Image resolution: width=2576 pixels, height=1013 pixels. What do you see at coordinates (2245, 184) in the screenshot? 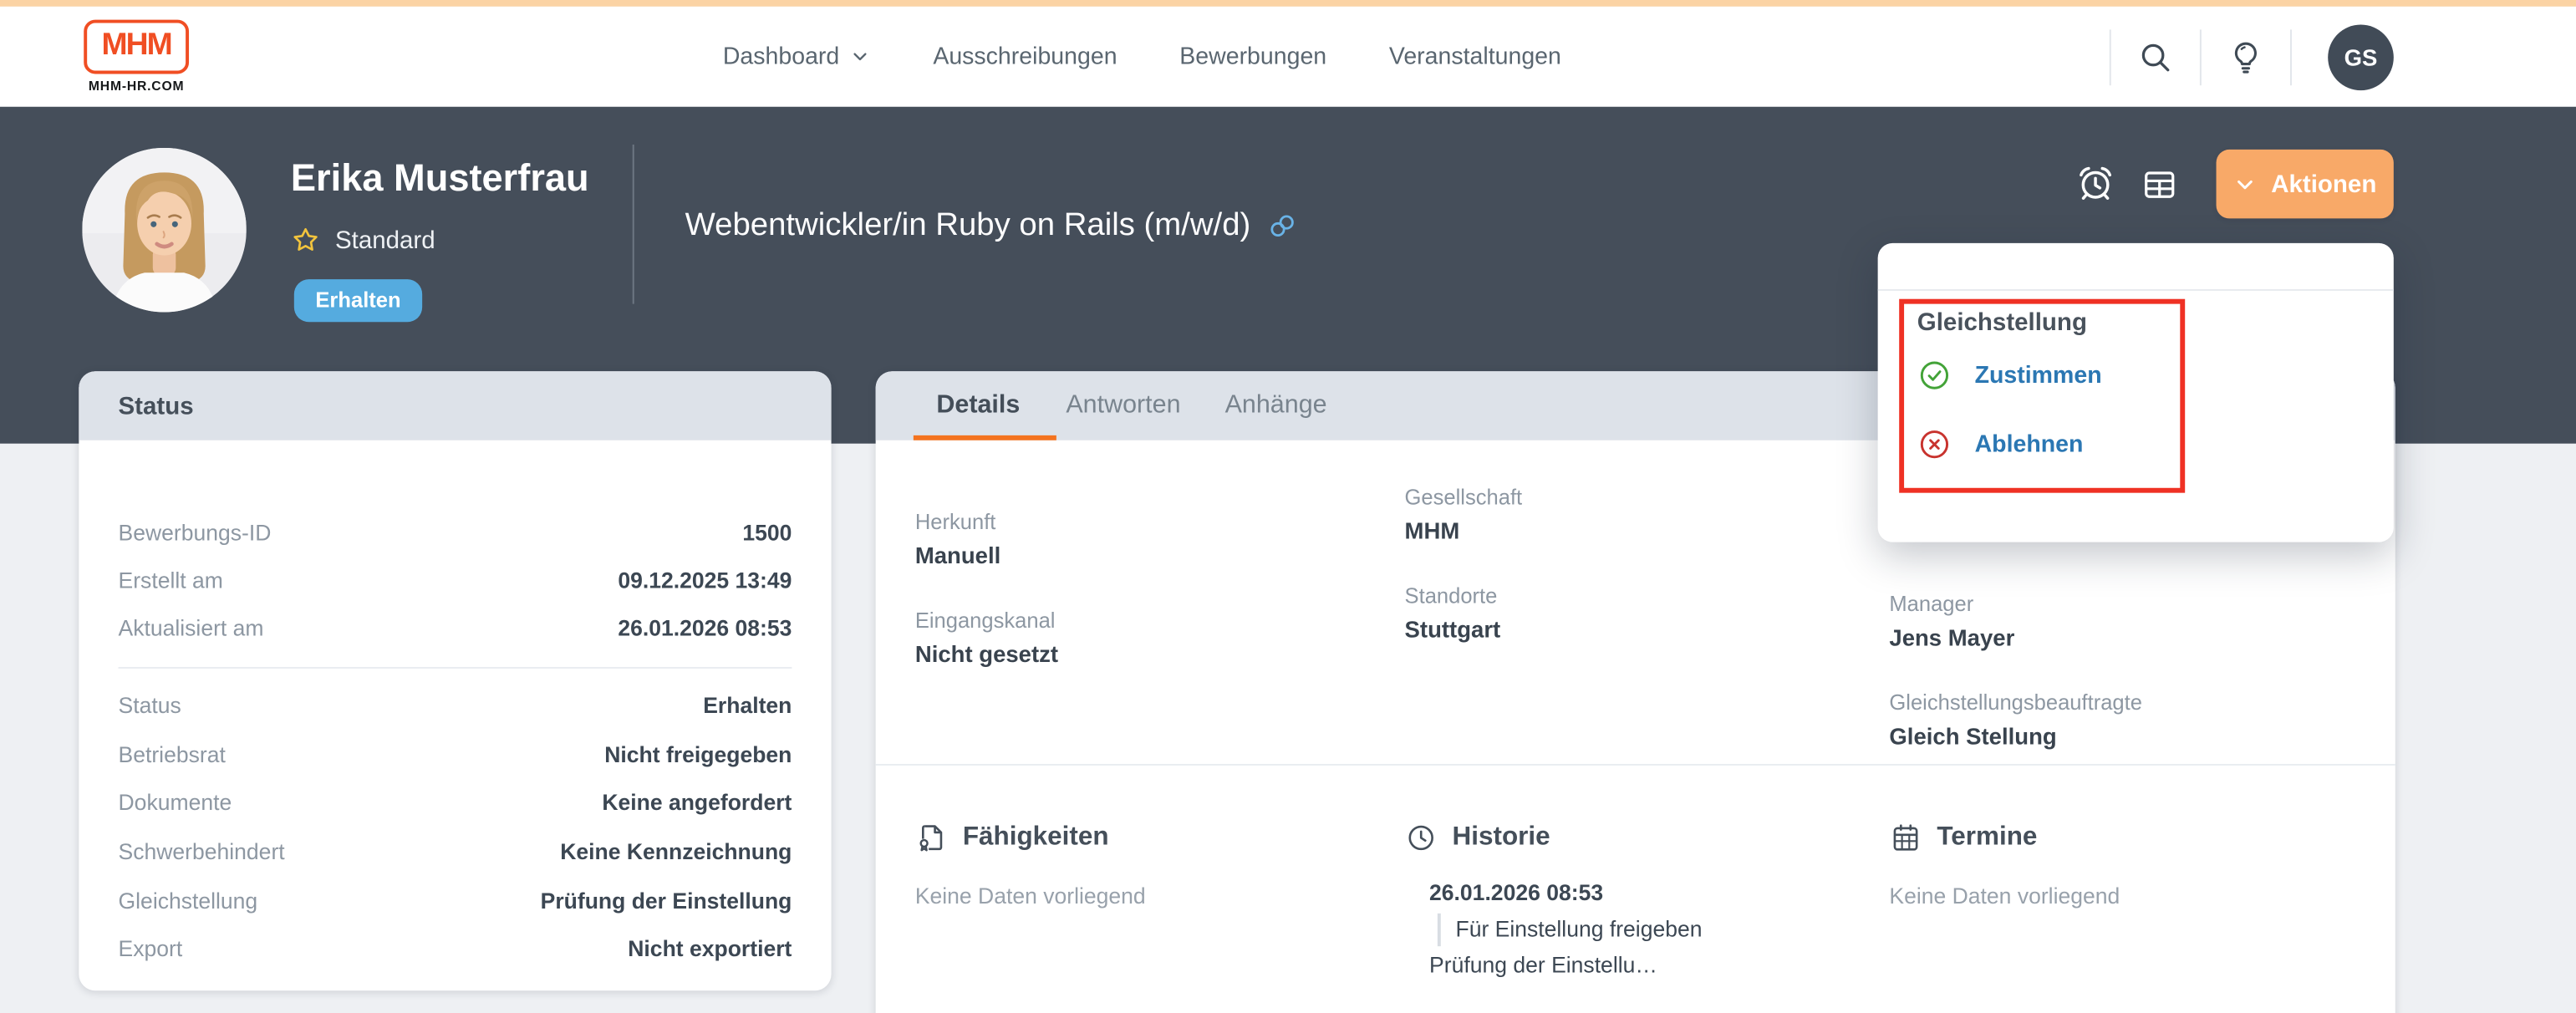
I see `chevron-down-icon` at bounding box center [2245, 184].